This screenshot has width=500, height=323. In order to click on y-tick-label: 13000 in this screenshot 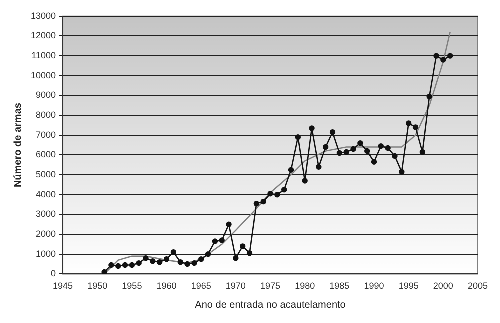, I will do `click(43, 15)`.